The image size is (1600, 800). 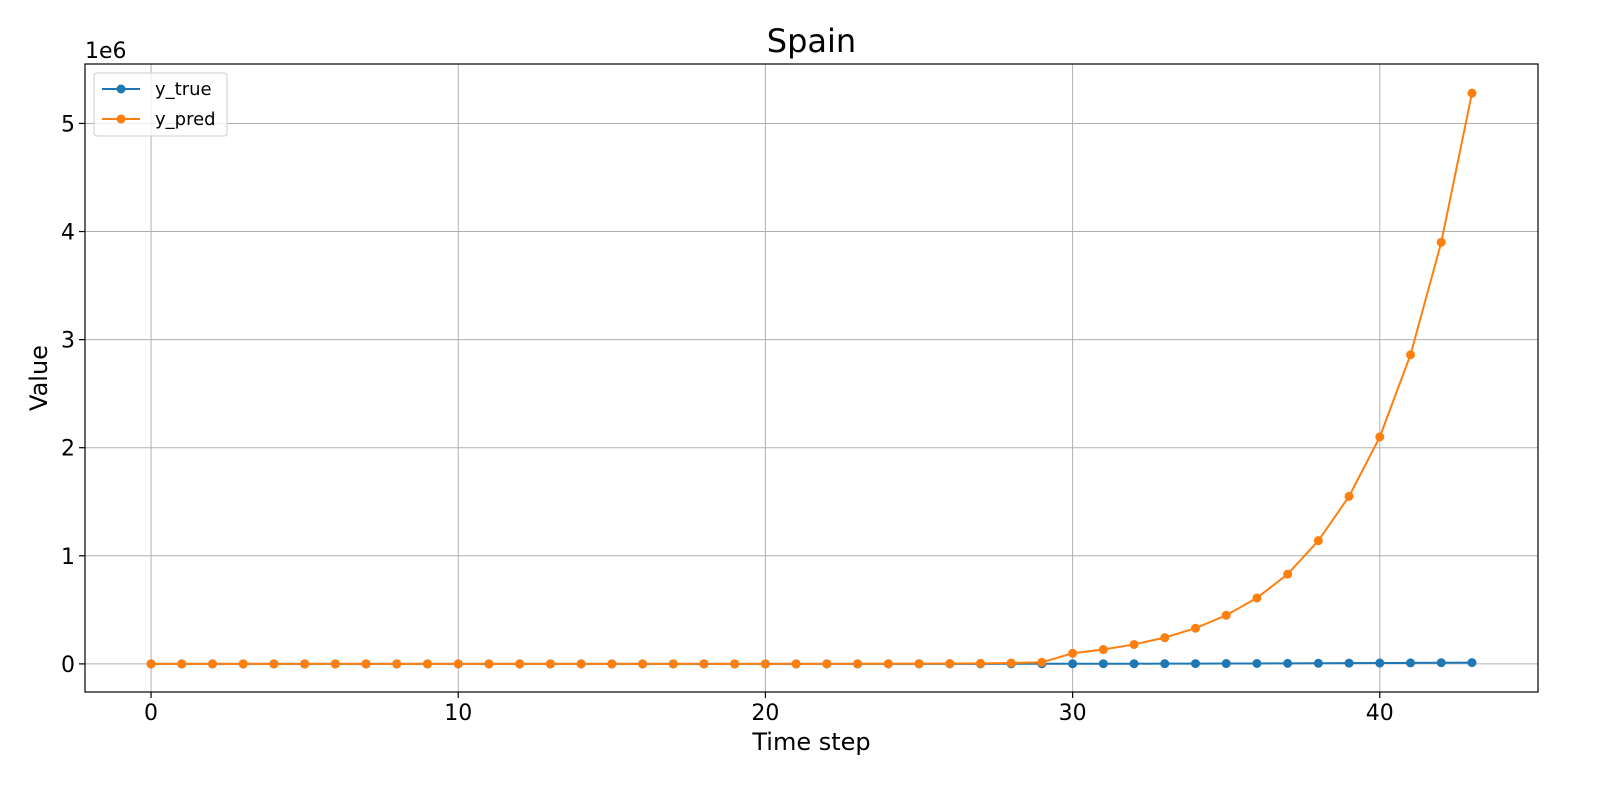 What do you see at coordinates (810, 742) in the screenshot?
I see `x-axis-label: Time step` at bounding box center [810, 742].